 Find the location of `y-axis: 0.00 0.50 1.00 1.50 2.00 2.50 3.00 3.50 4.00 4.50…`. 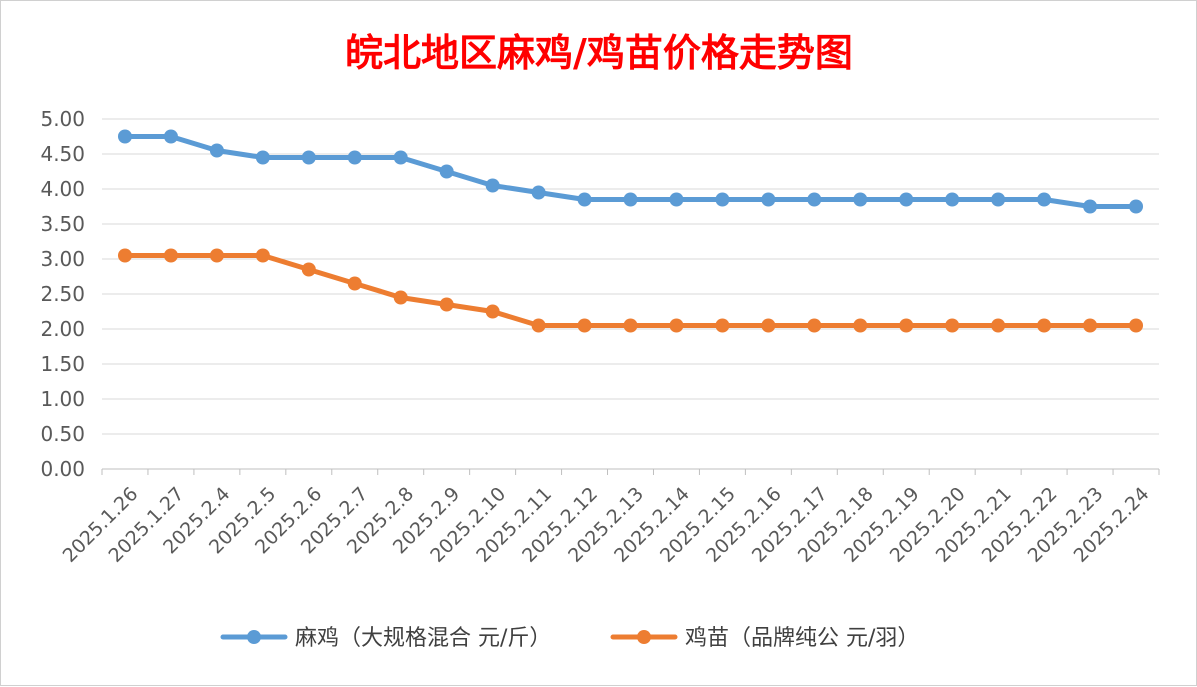

y-axis: 0.00 0.50 1.00 1.50 2.00 2.50 3.00 3.50 4.00 4.50… is located at coordinates (62, 294).